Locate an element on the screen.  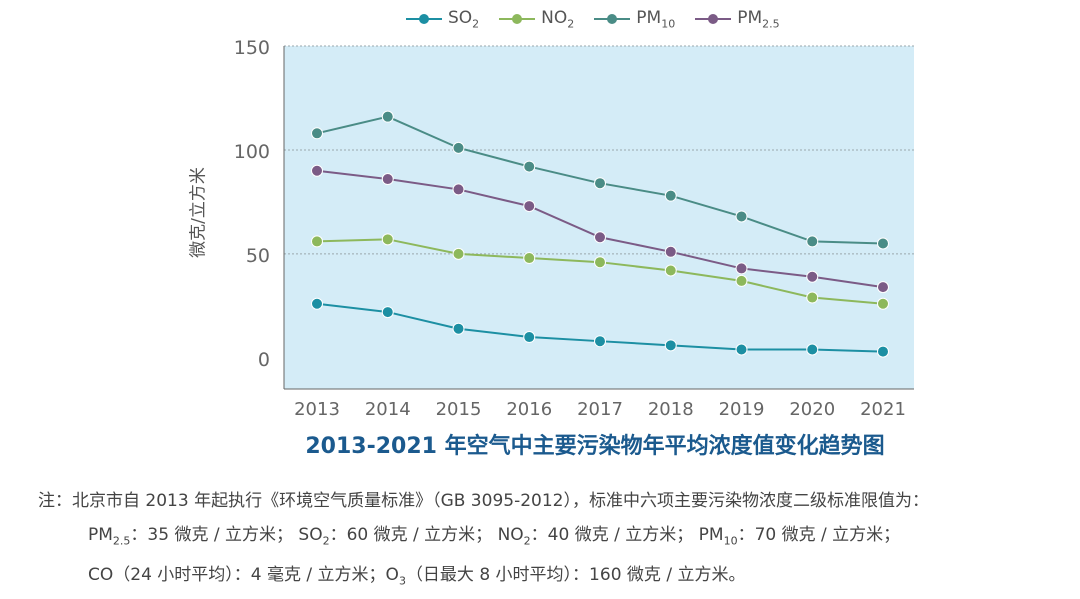
x-tick-label: 2019 is located at coordinates (742, 409).